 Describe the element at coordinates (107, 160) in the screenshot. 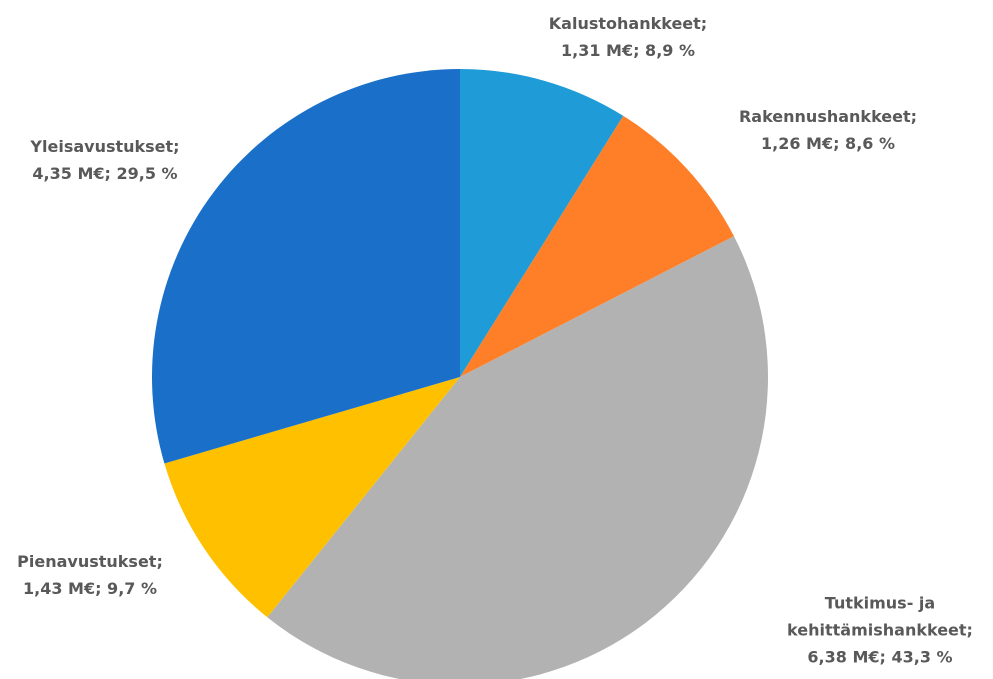

I see `data-label: Yleisavustukset; 4,35 M€; 29,5 %` at that location.